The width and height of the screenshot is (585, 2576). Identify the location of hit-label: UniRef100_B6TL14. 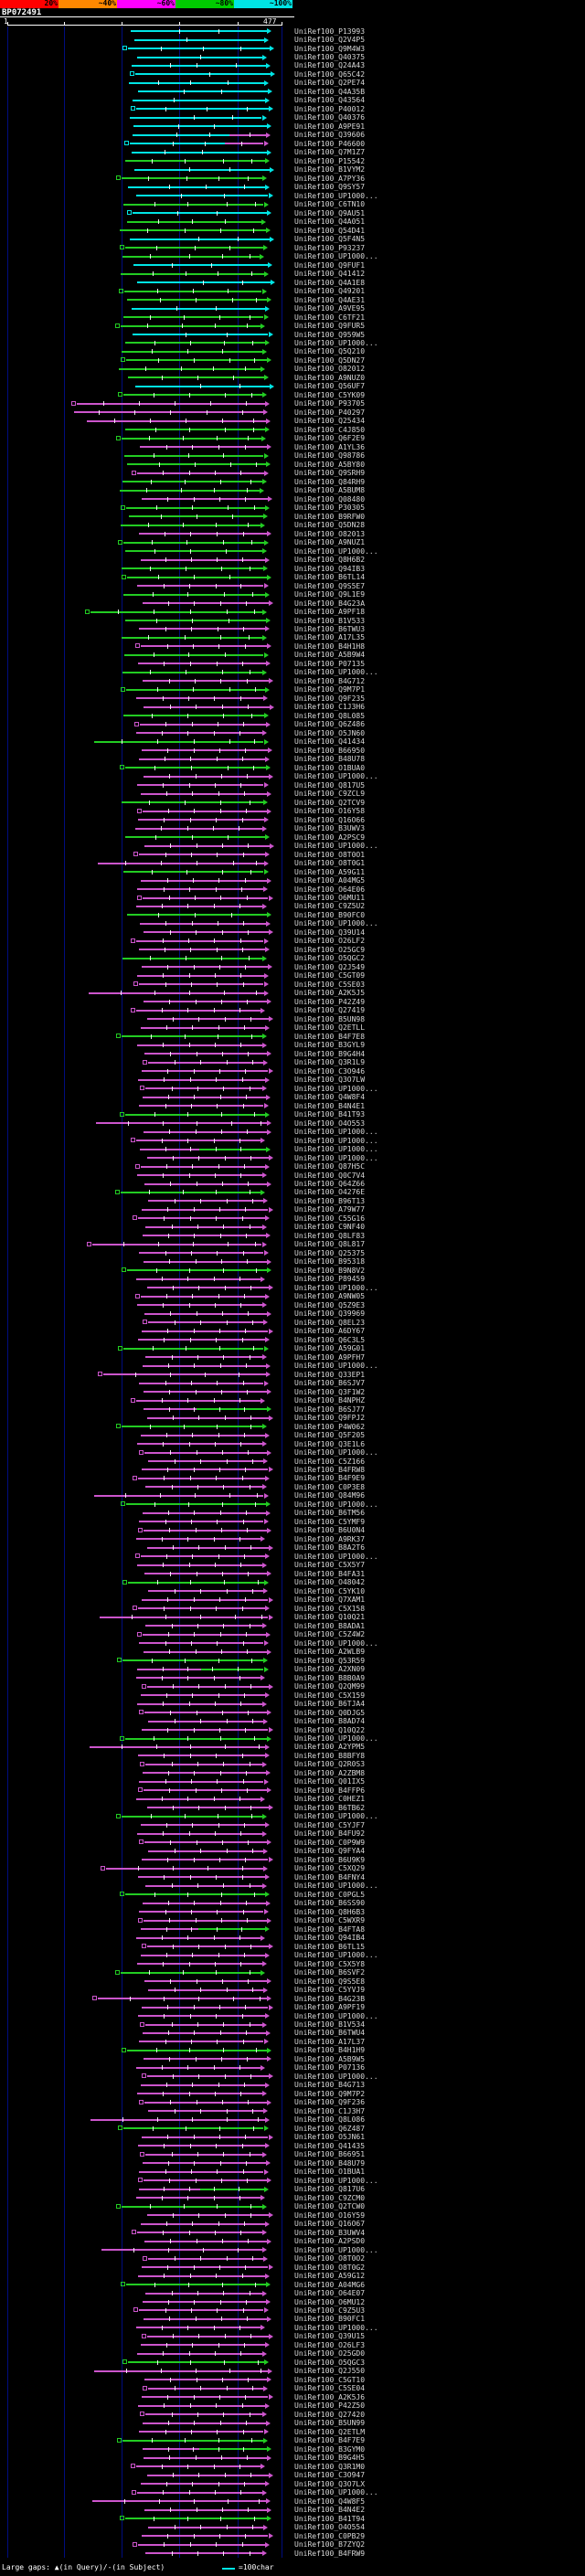
(330, 577).